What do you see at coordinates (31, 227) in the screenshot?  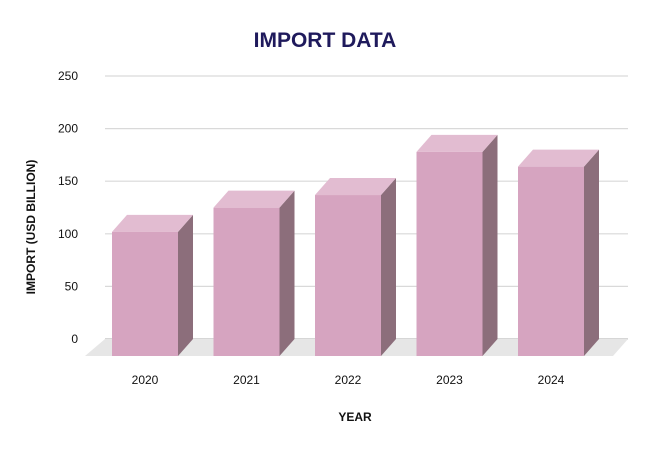 I see `y-axis-label: IMPORT (USD BILLION)` at bounding box center [31, 227].